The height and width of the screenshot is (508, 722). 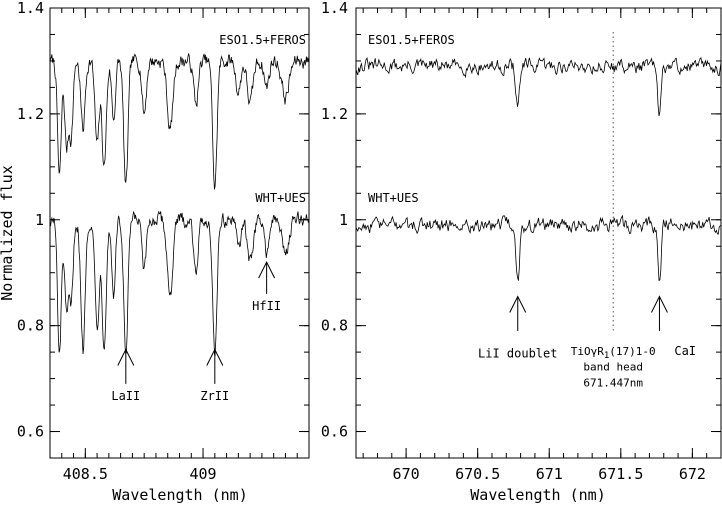 What do you see at coordinates (8, 232) in the screenshot?
I see `y-axis-label: Normalized flux` at bounding box center [8, 232].